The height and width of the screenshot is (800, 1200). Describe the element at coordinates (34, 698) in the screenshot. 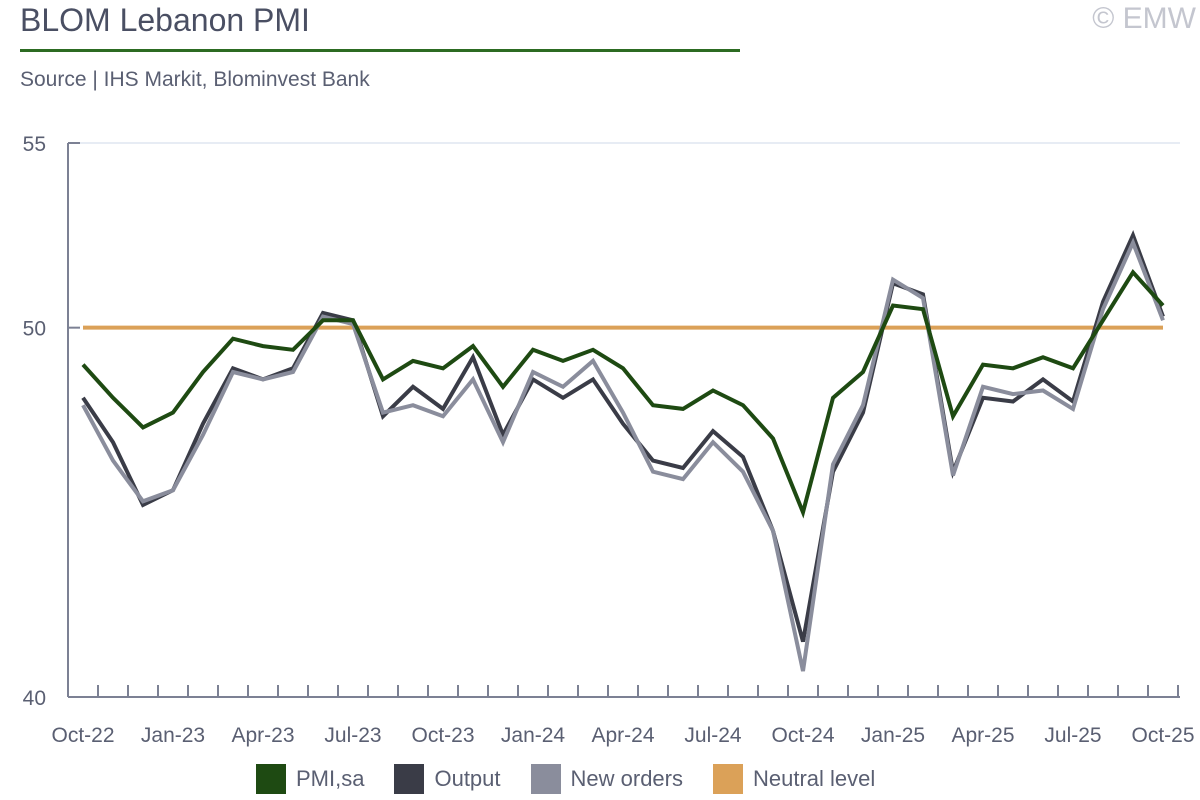

I see `y-tick-label: 40` at that location.